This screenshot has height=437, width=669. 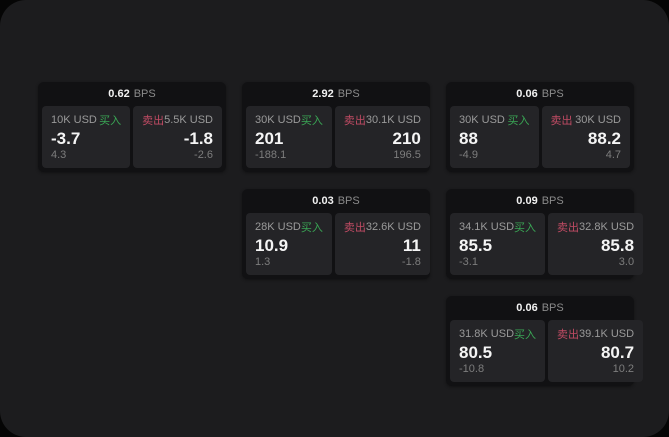 I want to click on sell-price: 85.8, so click(x=617, y=245).